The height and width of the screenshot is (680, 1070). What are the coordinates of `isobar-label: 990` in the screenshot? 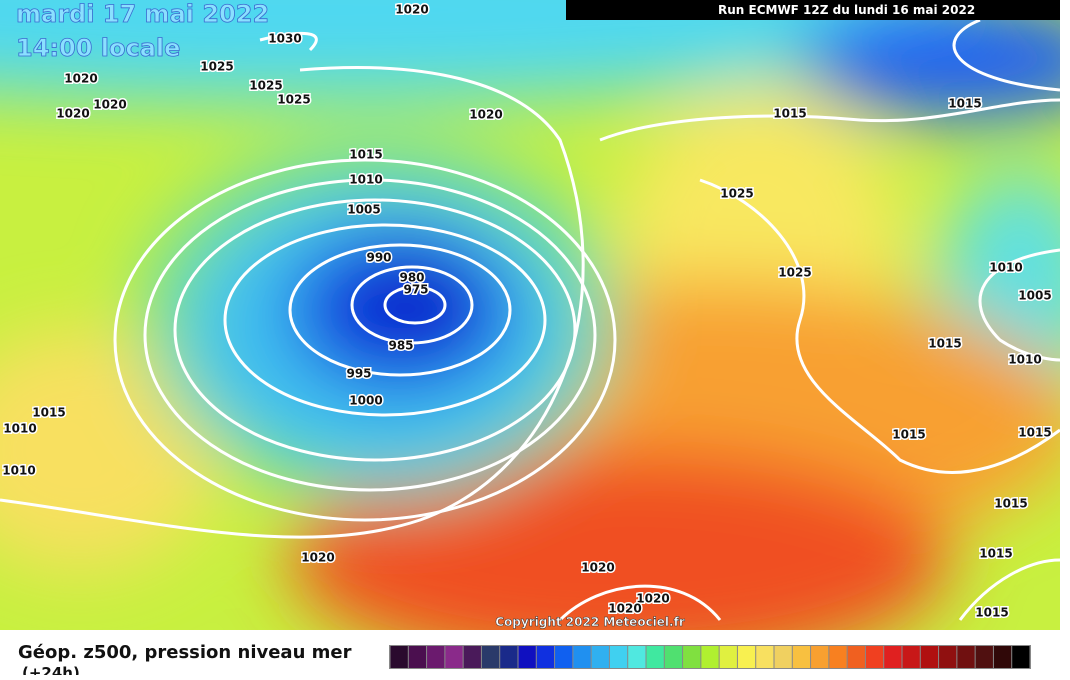 It's located at (378, 258).